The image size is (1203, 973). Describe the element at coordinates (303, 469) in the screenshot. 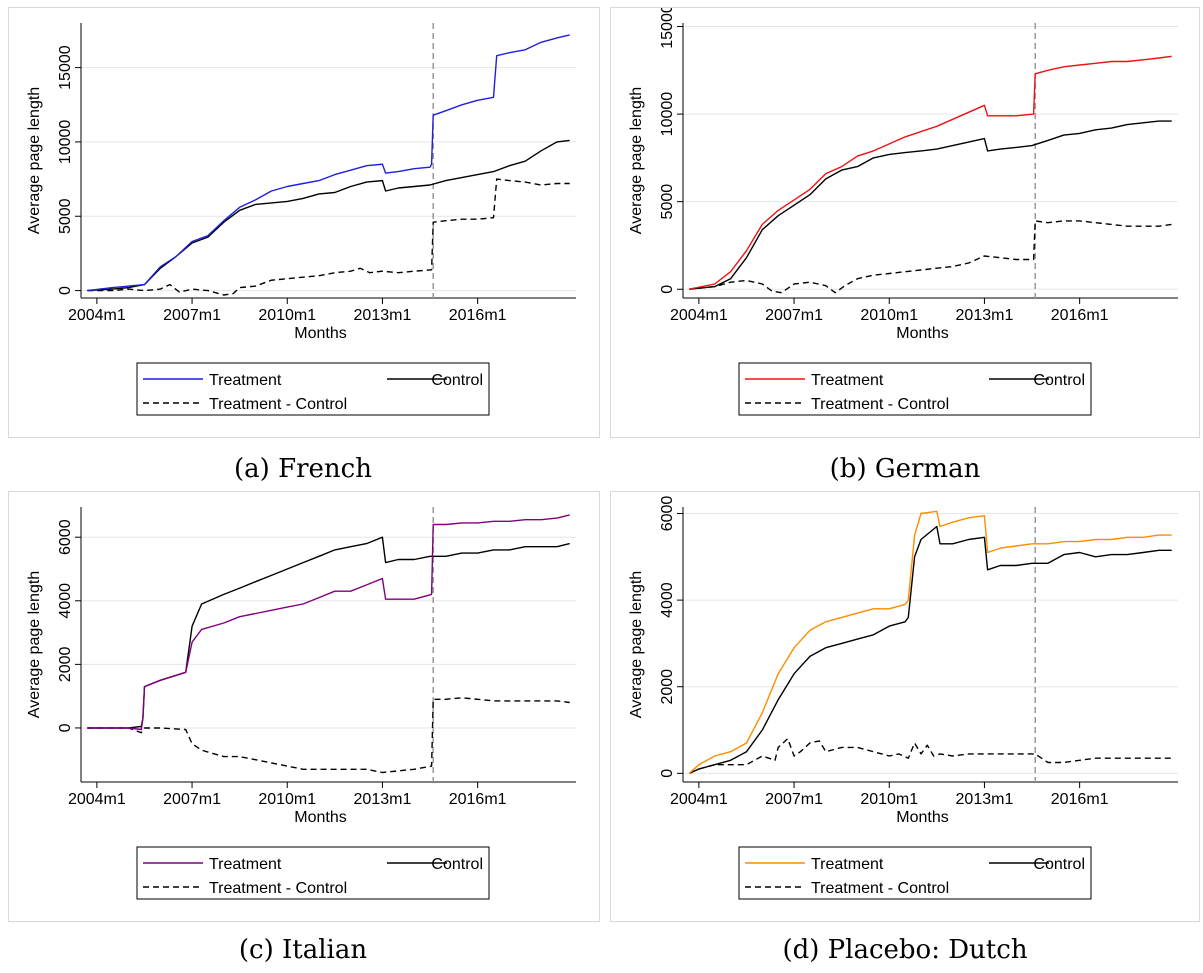

I see `caption-french: (a) French` at that location.